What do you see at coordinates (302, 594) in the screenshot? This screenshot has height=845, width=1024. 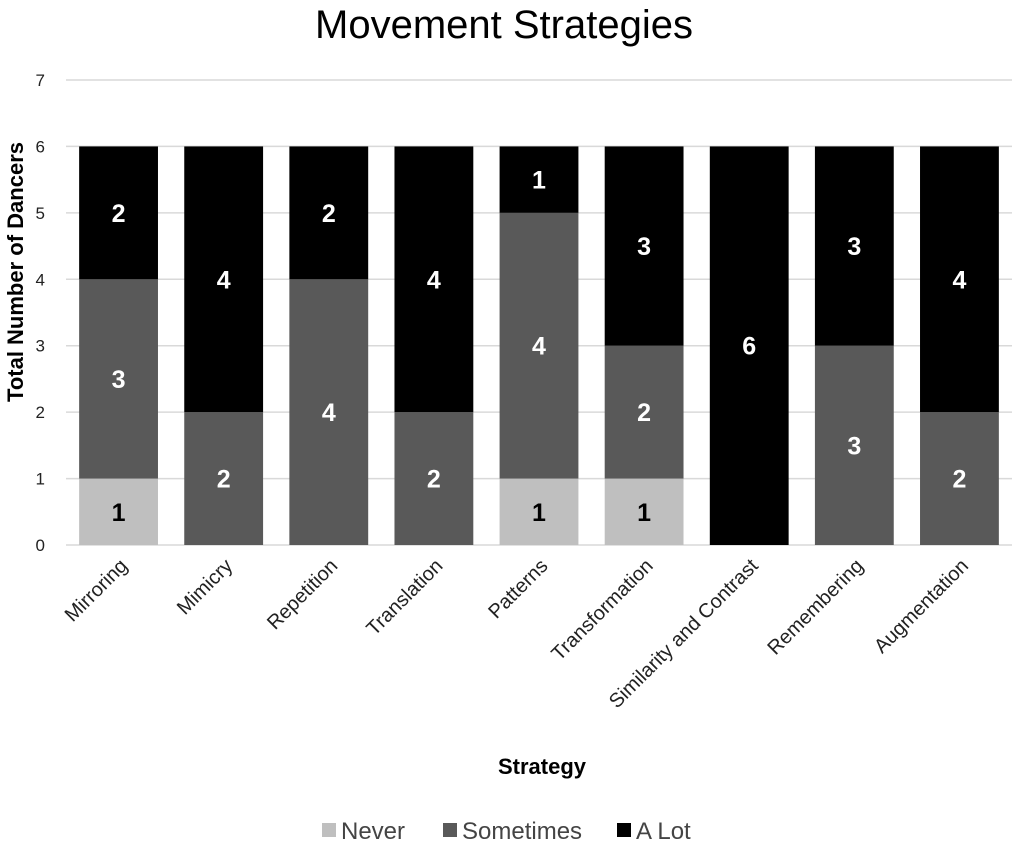 I see `x-category-label: Repetition` at bounding box center [302, 594].